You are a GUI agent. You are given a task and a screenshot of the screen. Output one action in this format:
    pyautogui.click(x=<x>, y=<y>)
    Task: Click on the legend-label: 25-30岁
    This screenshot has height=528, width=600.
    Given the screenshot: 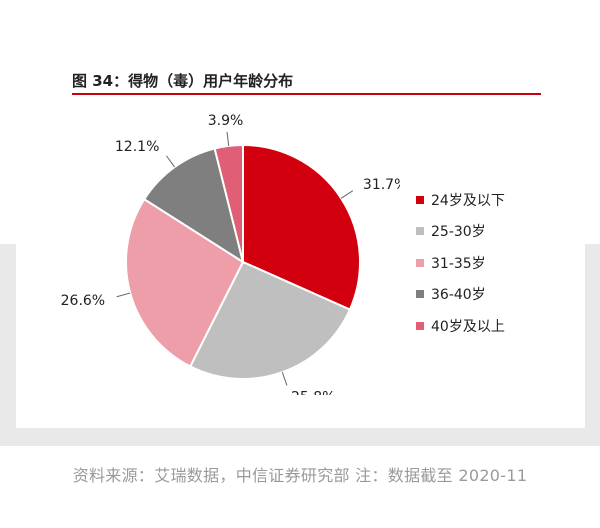 What is the action you would take?
    pyautogui.click(x=458, y=232)
    